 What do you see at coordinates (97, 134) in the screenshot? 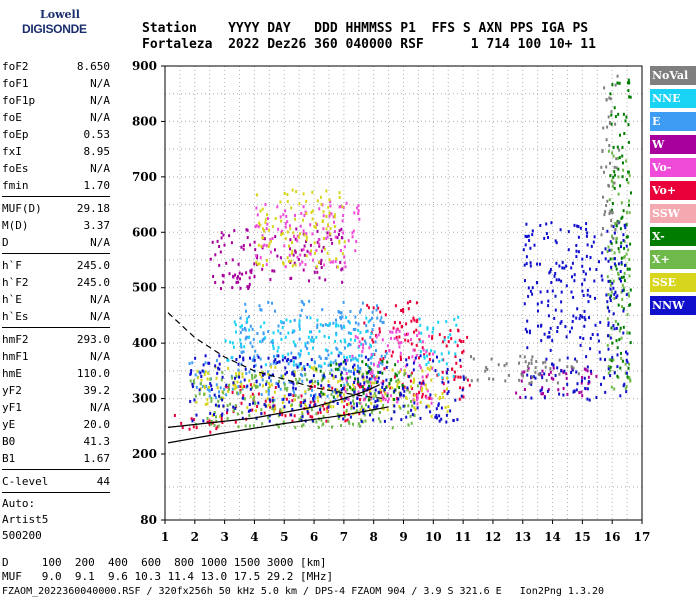
I see `param-value: 0.53` at bounding box center [97, 134].